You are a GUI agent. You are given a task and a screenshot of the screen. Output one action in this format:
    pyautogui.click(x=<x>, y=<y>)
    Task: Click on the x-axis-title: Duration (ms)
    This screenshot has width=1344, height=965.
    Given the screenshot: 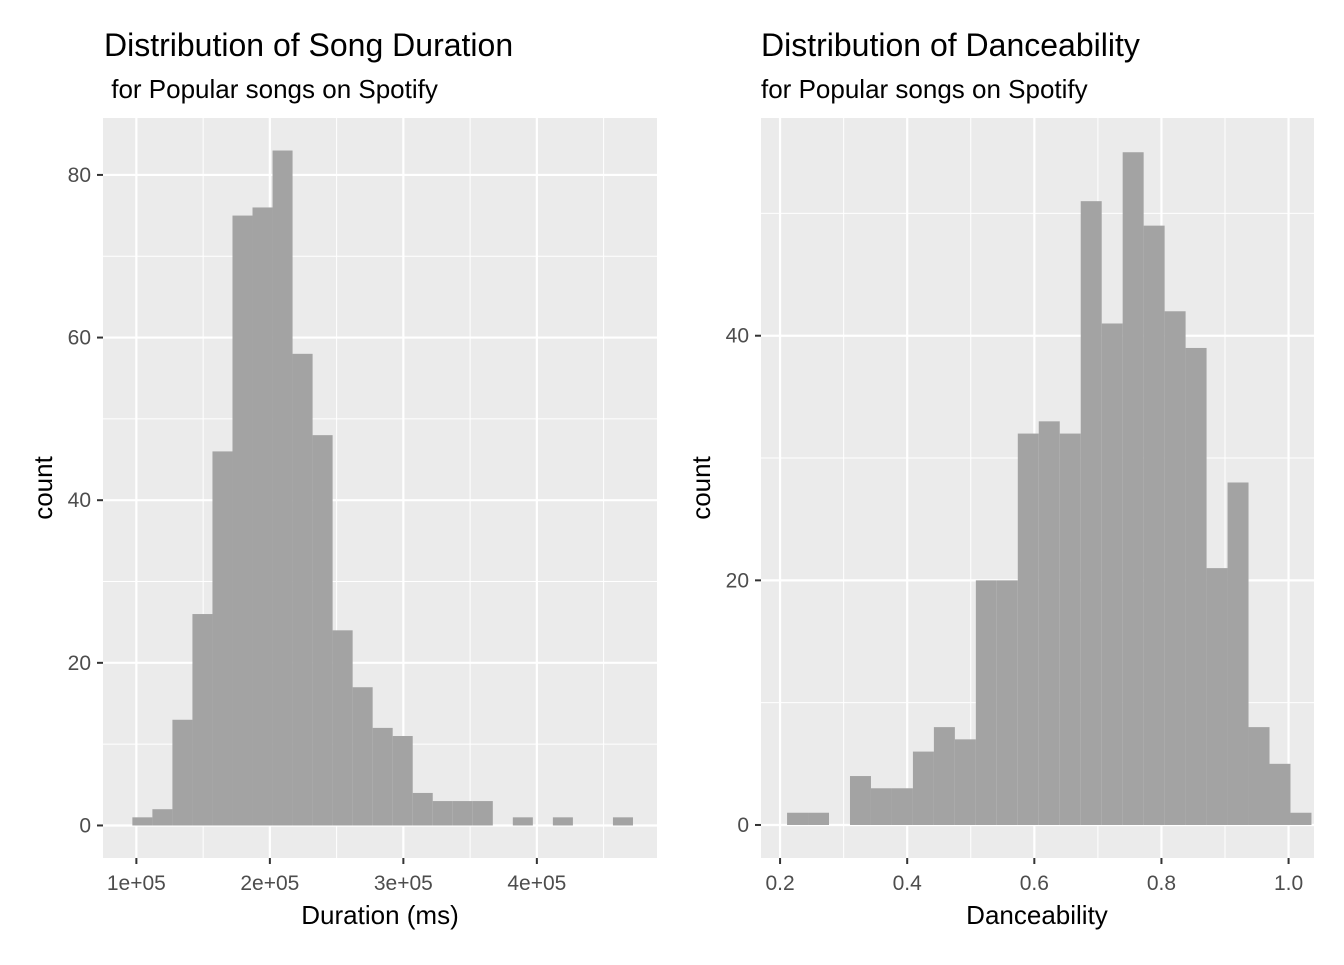 What is the action you would take?
    pyautogui.click(x=379, y=915)
    